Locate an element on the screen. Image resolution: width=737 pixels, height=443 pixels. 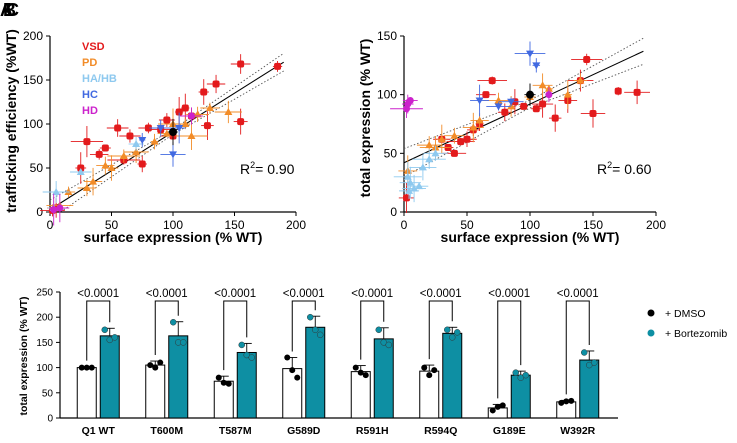
x-tick-label: 50 is located at coordinates (467, 225).